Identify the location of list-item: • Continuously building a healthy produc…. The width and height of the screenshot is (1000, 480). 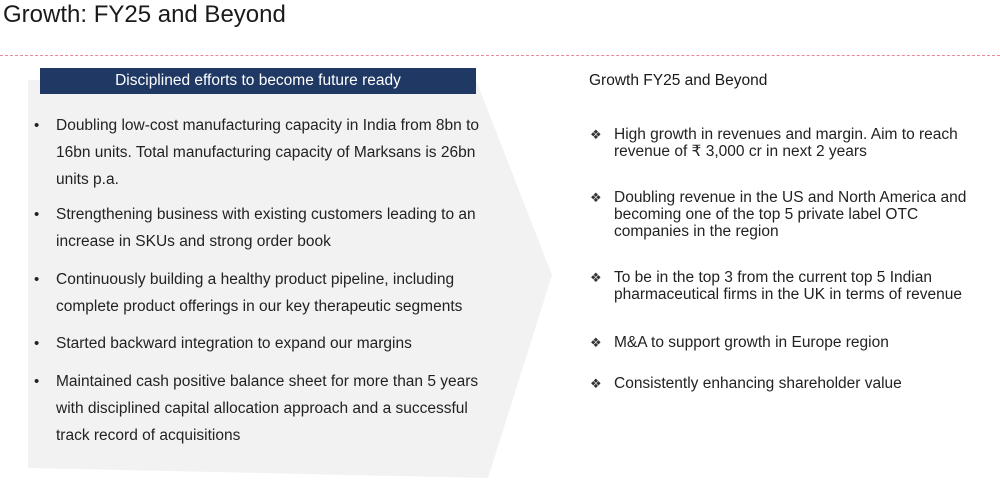
(262, 293).